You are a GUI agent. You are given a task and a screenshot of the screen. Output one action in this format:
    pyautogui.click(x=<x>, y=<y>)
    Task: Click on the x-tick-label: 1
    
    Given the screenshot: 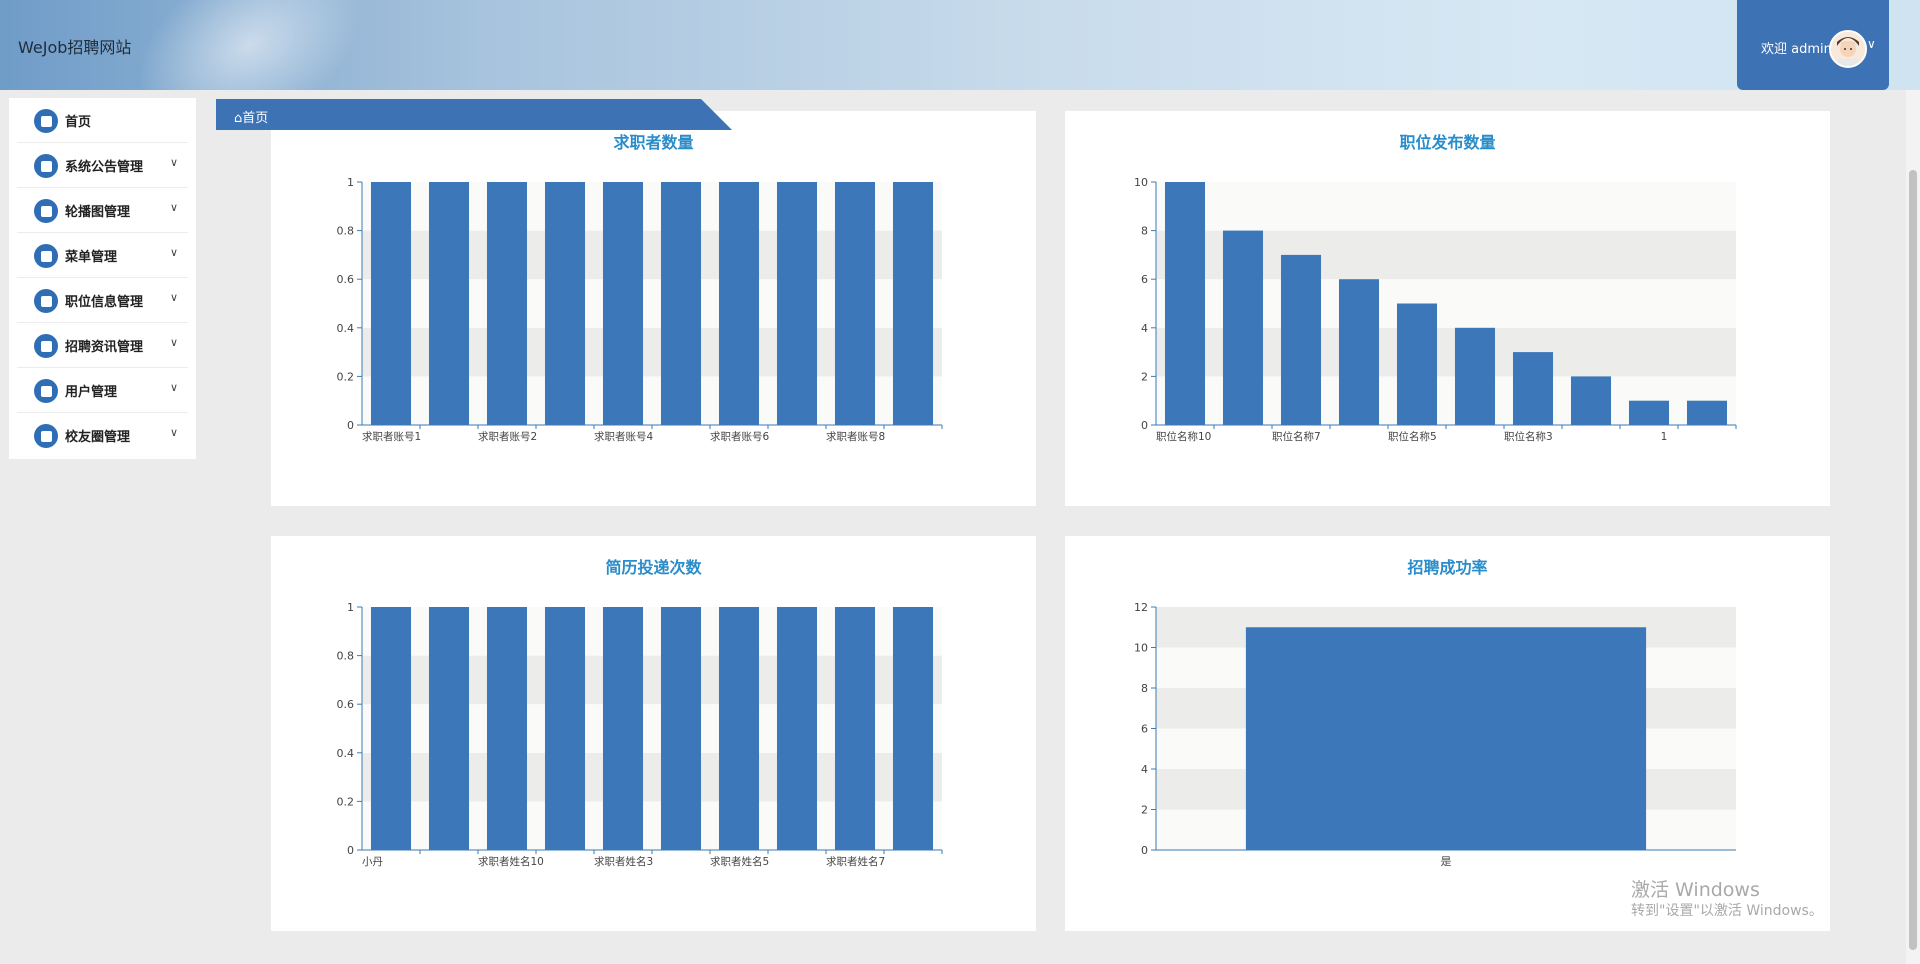 What is the action you would take?
    pyautogui.click(x=1664, y=437)
    